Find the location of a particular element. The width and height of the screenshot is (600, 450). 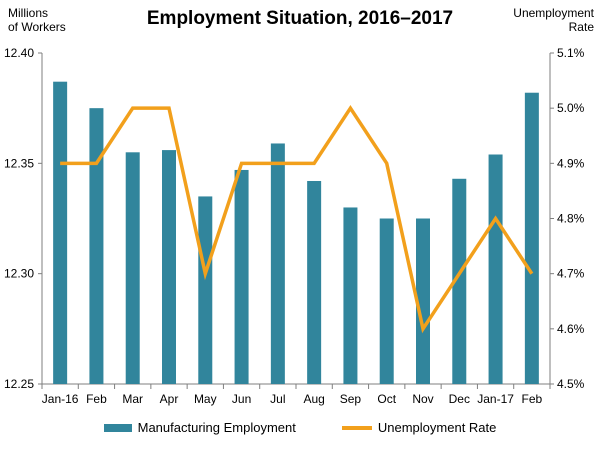

x-tick-label: Dec is located at coordinates (459, 399).